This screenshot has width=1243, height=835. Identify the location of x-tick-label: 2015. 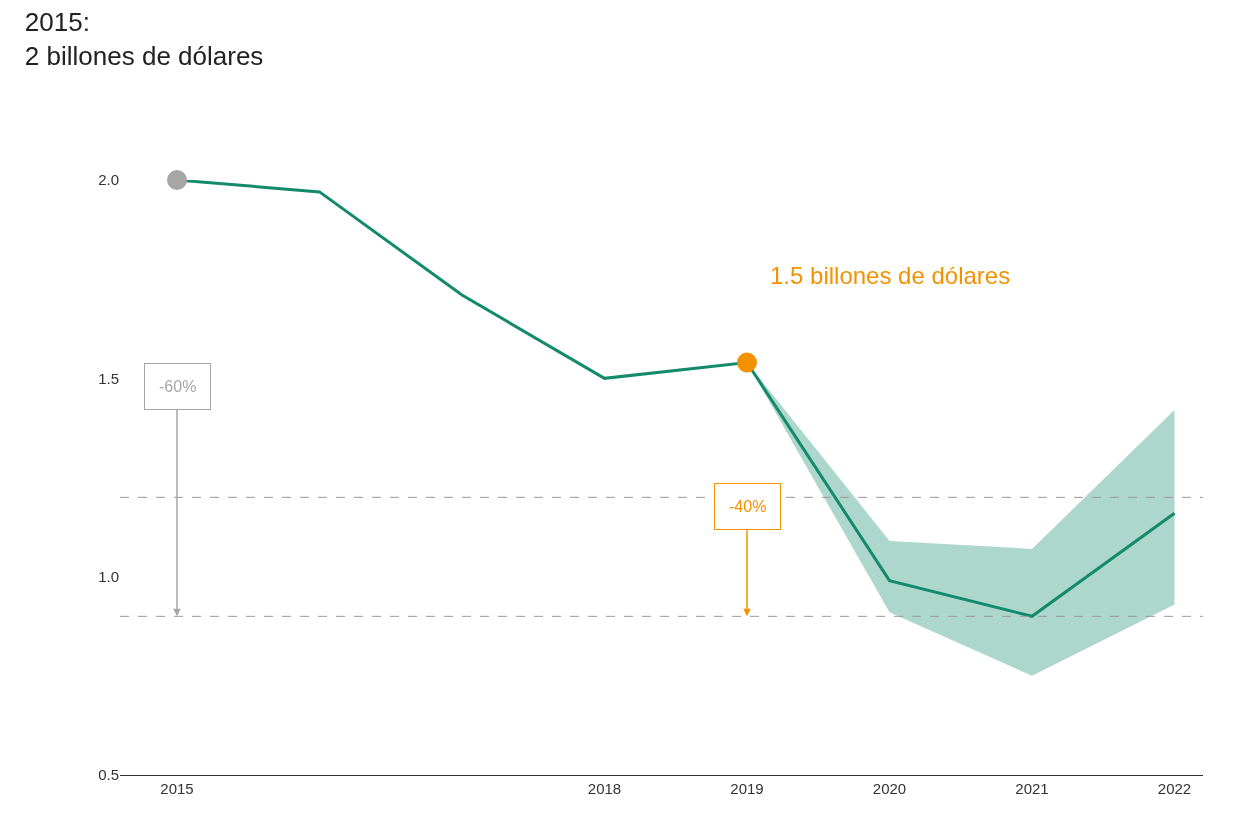
(177, 788).